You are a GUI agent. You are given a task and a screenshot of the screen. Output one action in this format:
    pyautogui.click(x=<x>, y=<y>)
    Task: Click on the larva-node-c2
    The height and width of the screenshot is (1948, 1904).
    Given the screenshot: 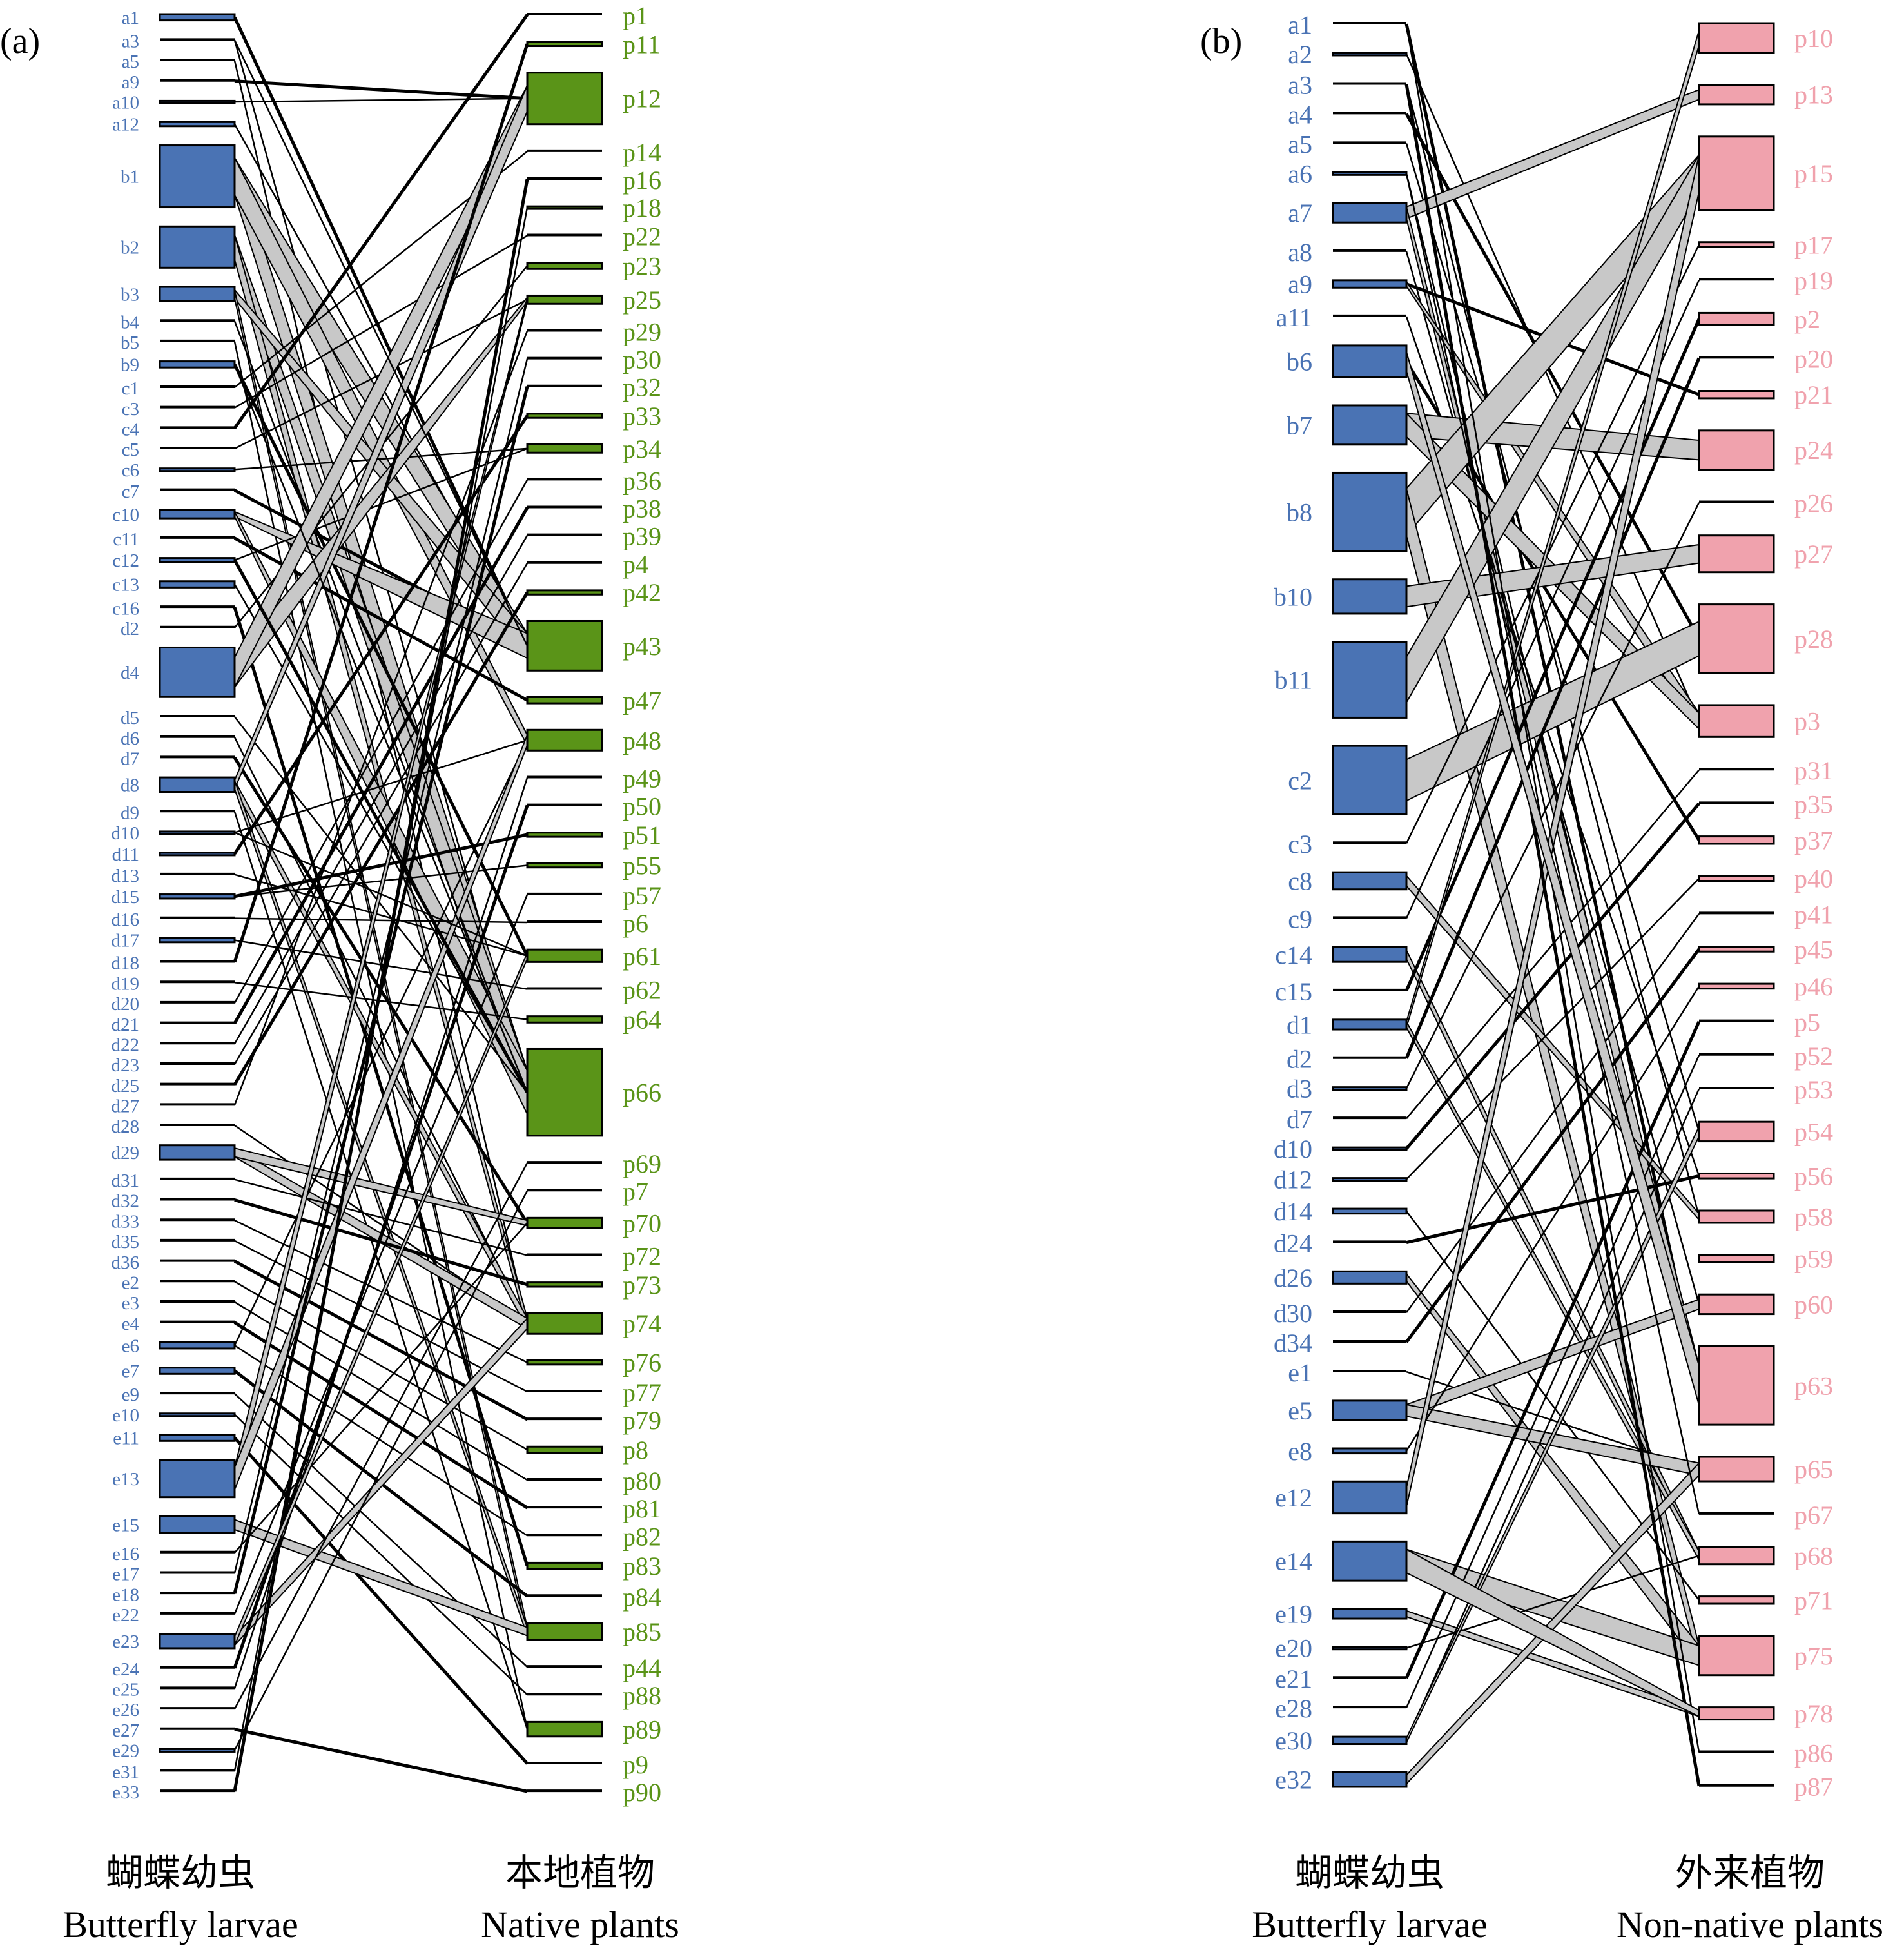 What is the action you would take?
    pyautogui.click(x=1370, y=780)
    